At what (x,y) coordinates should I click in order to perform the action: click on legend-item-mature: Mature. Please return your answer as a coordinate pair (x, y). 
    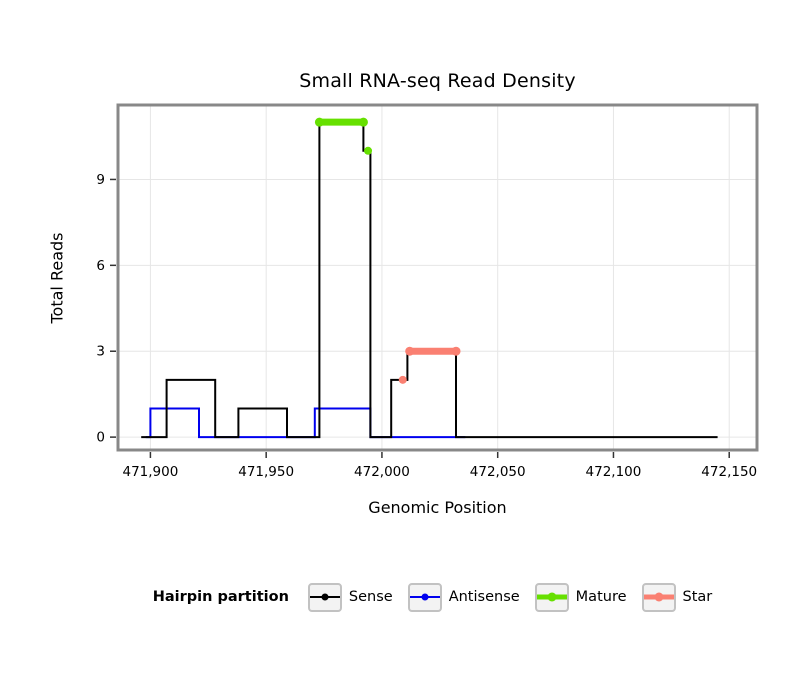
    Looking at the image, I should click on (580, 597).